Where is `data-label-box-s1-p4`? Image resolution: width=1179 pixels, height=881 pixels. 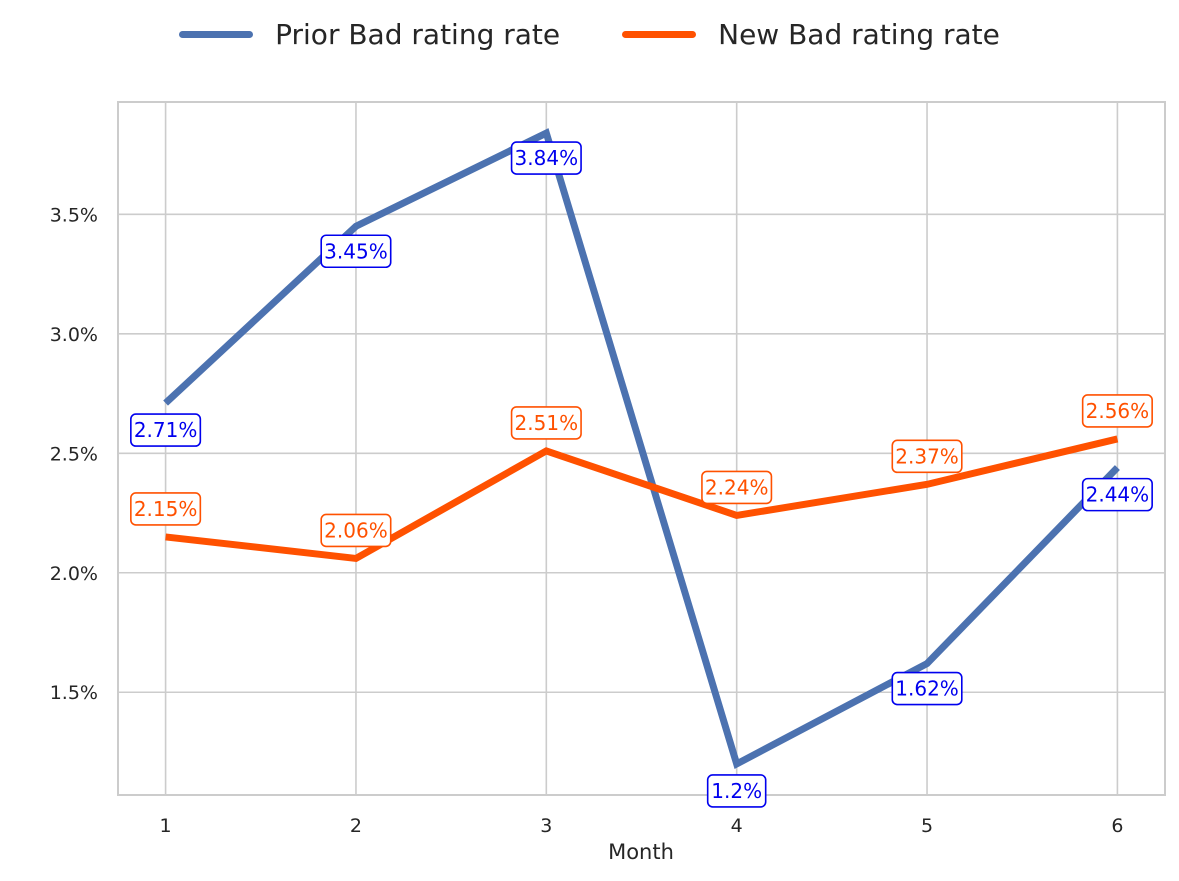
data-label-box-s1-p4 is located at coordinates (927, 456).